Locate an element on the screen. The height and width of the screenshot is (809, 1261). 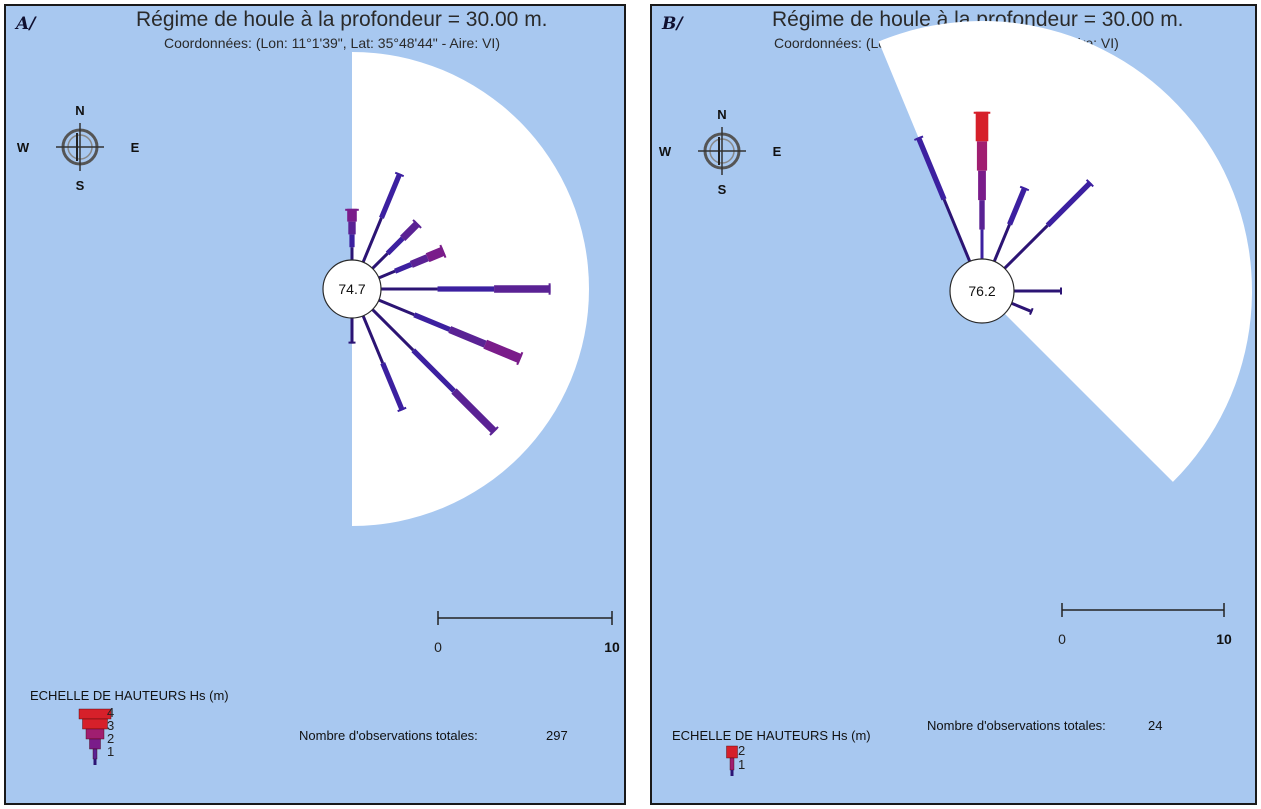
calm-value: 74.7 is located at coordinates (351, 289).